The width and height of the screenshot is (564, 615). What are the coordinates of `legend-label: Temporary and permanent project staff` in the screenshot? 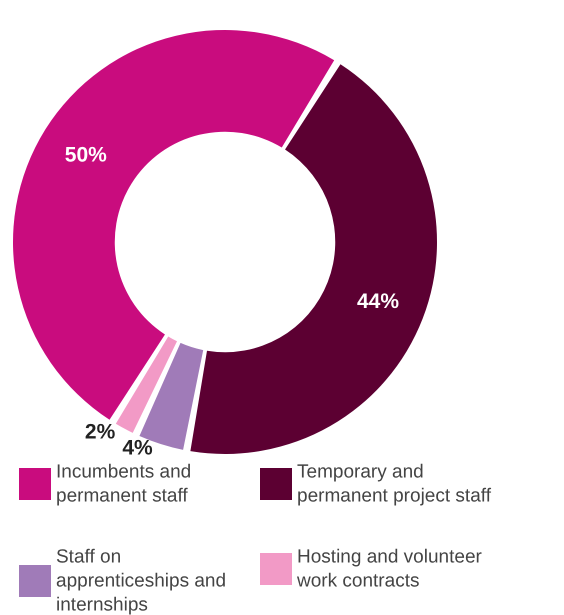 It's located at (394, 484).